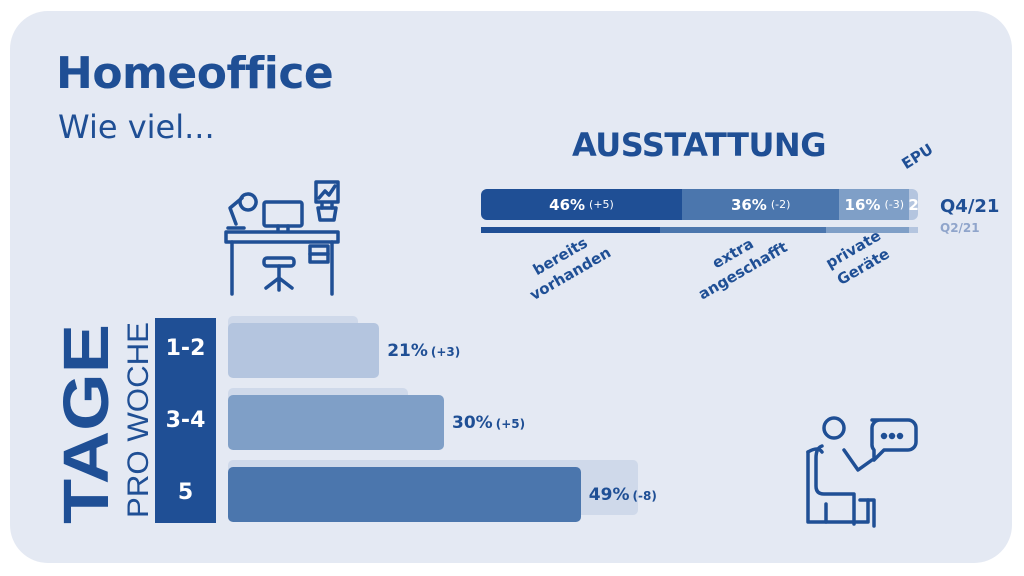 This screenshot has width=1024, height=576. I want to click on days-change: (-8), so click(644, 496).